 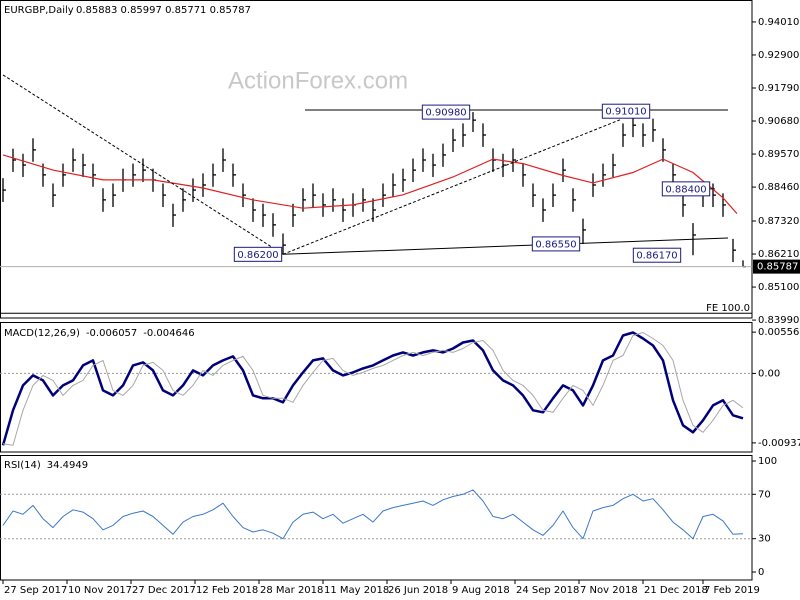 What do you see at coordinates (418, 590) in the screenshot?
I see `x-tick-label: 26 Jun 2018` at bounding box center [418, 590].